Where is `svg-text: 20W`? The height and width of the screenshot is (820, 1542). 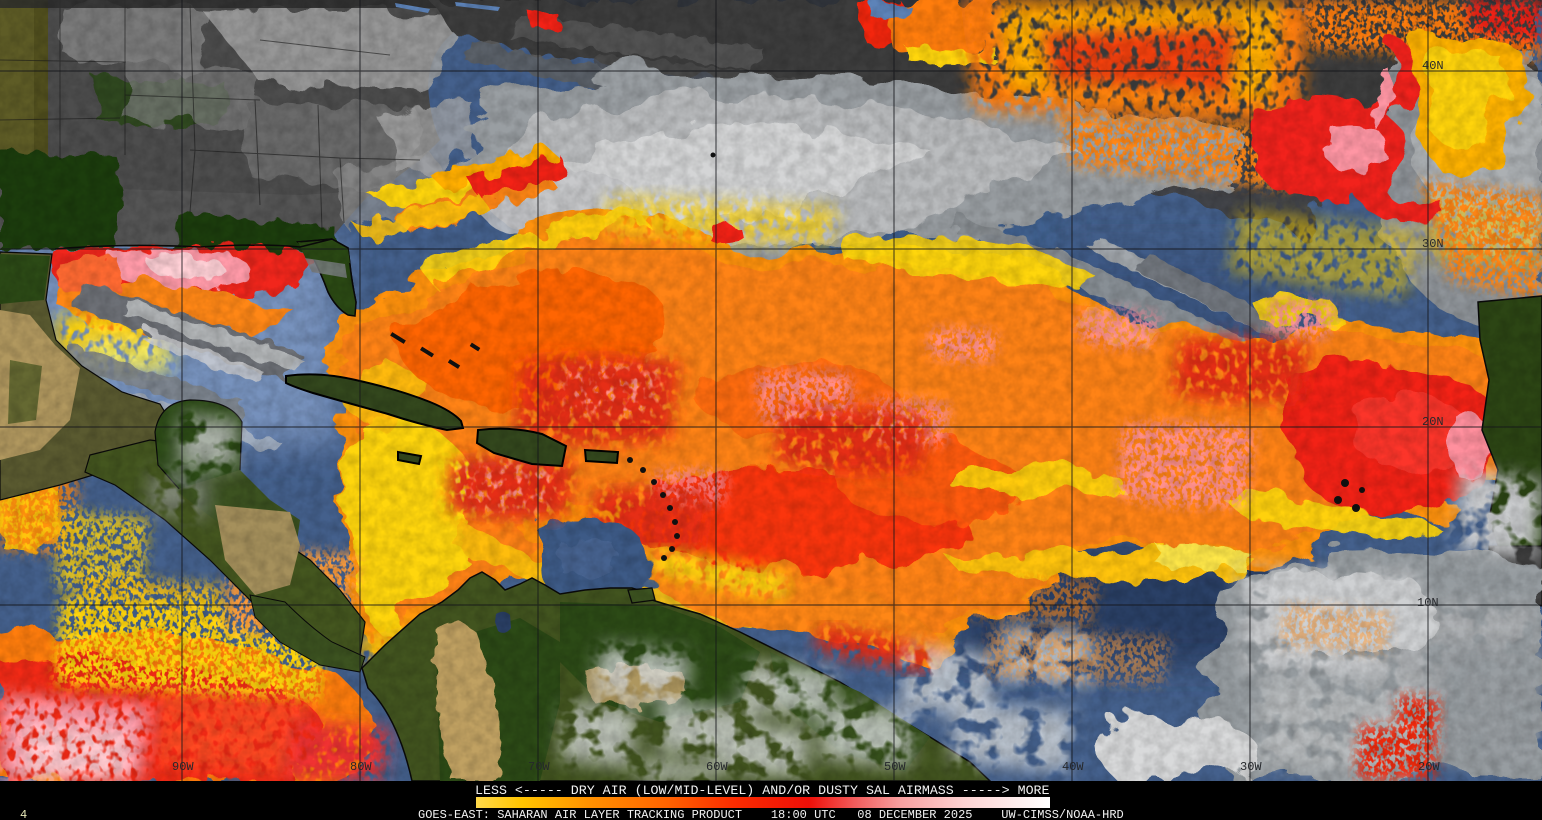 svg-text: 20W is located at coordinates (1429, 767).